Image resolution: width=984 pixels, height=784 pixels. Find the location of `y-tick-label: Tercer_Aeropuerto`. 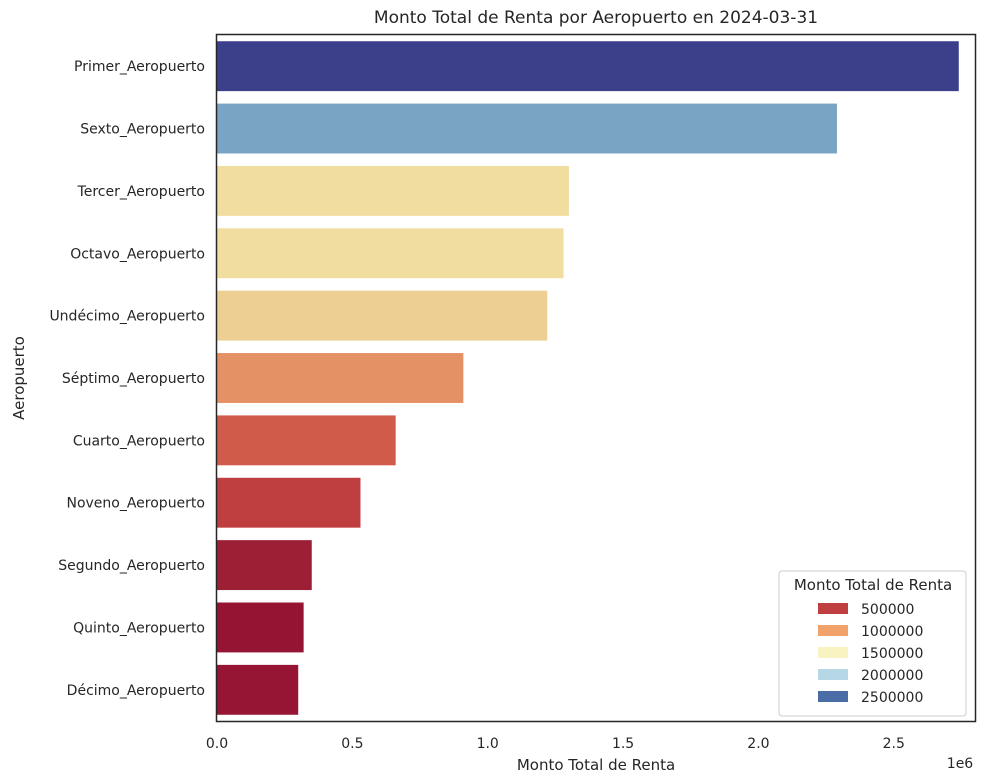

y-tick-label: Tercer_Aeropuerto is located at coordinates (141, 192).